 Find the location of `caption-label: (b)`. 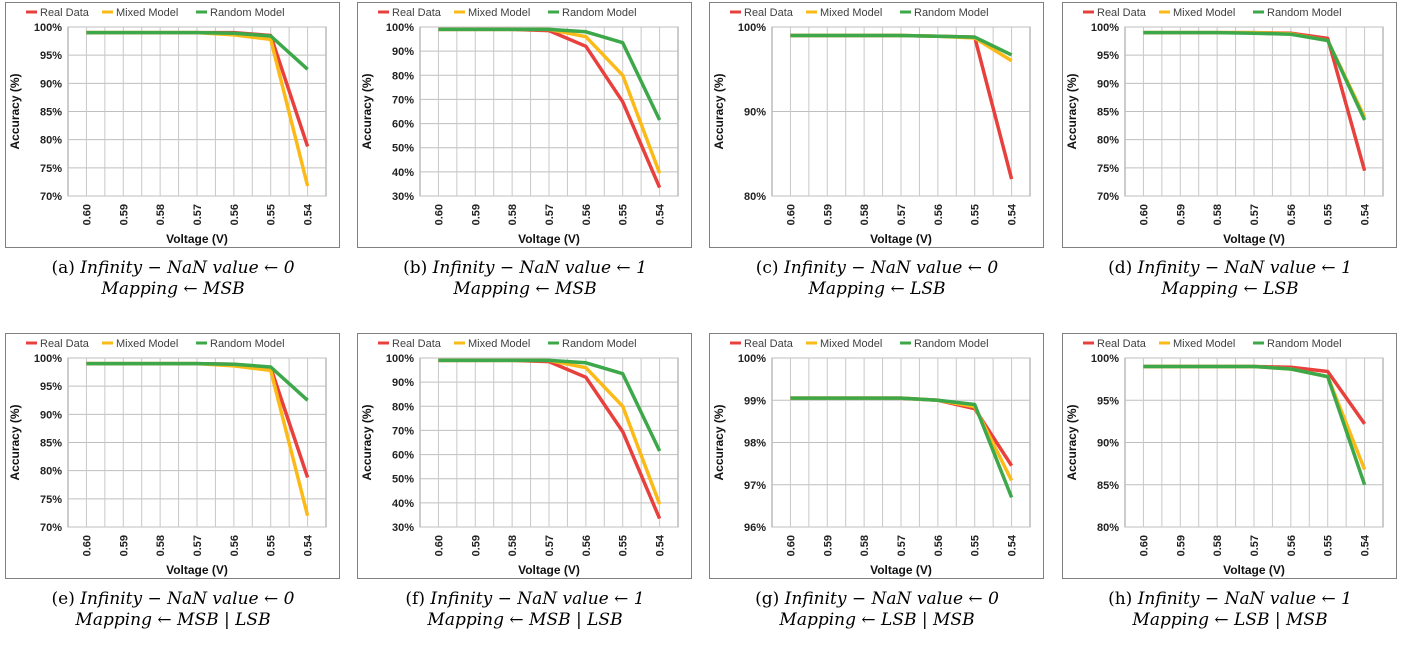

caption-label: (b) is located at coordinates (415, 268).